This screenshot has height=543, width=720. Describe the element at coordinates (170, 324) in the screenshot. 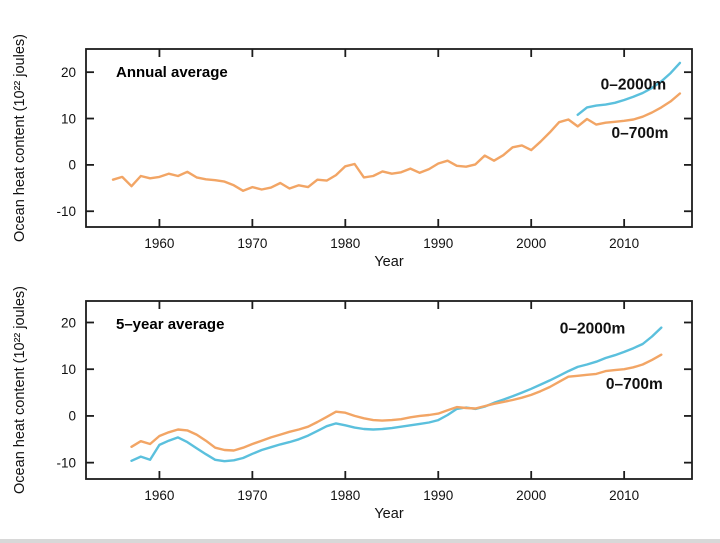

I see `panel-title: 5–year average` at that location.